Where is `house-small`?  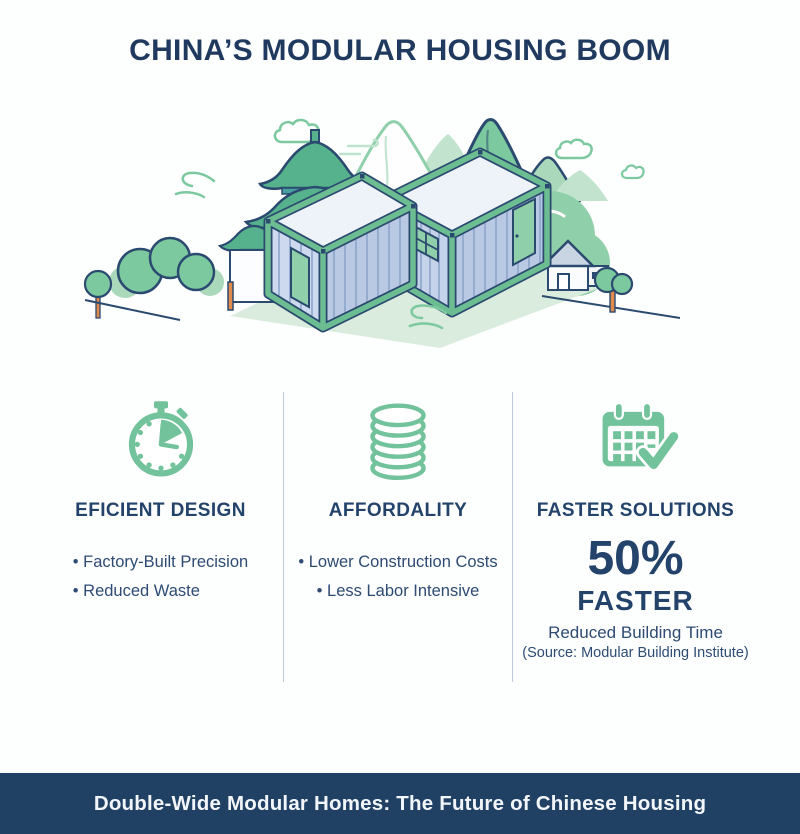 house-small is located at coordinates (610, 279).